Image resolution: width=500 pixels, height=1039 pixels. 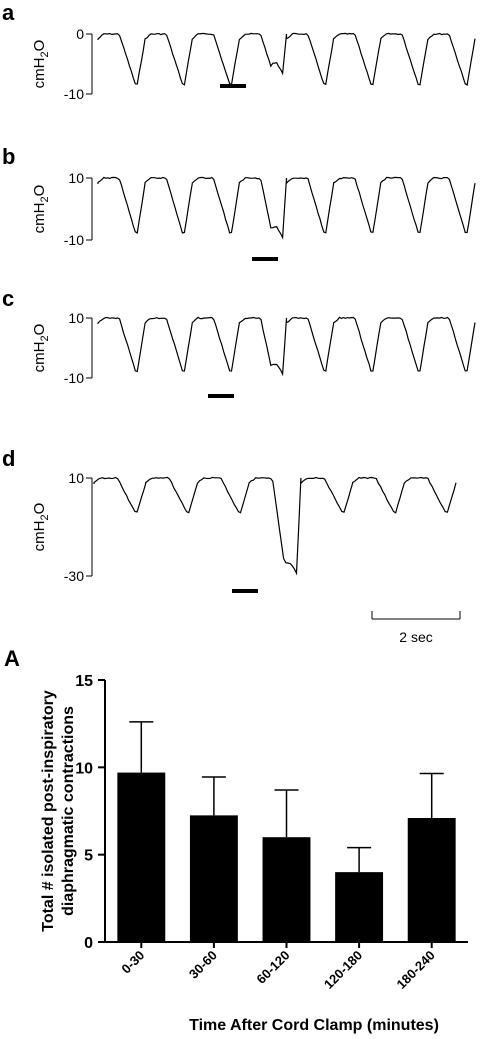 I want to click on bar-y-tick-label: 10, so click(x=84, y=768).